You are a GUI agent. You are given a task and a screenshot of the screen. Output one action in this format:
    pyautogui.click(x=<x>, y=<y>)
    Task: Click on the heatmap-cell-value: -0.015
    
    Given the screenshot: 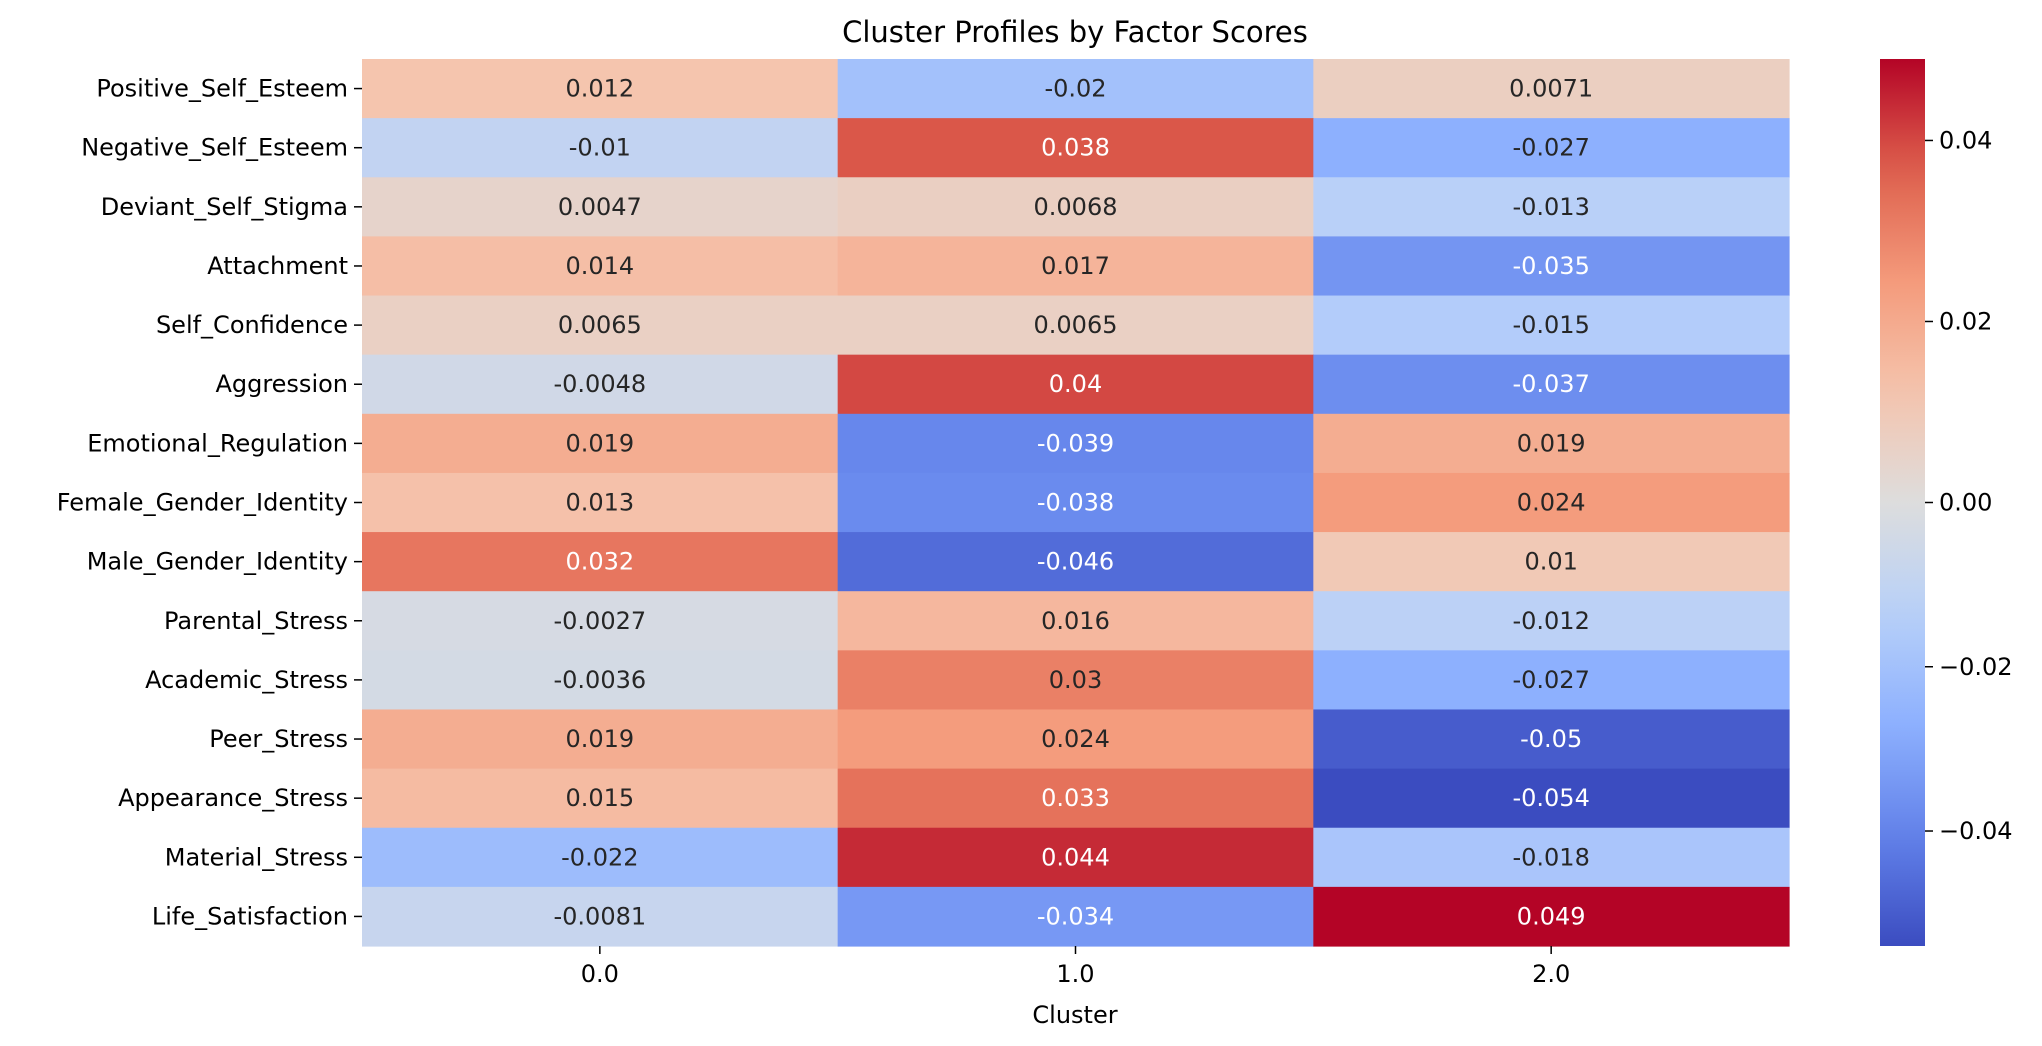 What is the action you would take?
    pyautogui.click(x=1550, y=325)
    